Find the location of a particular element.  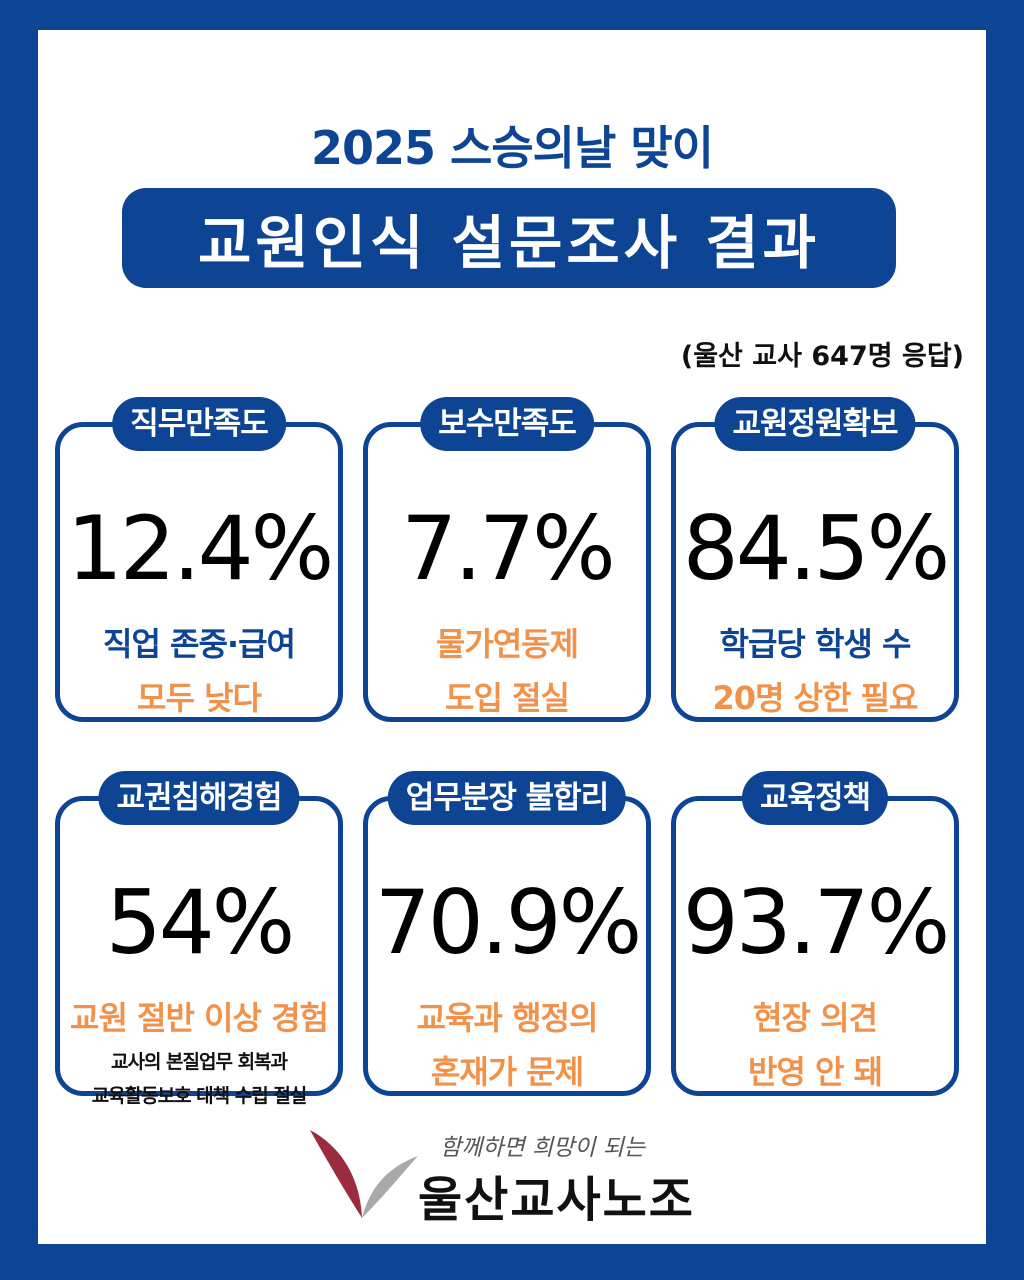

card-label: 교육정책 is located at coordinates (815, 798).